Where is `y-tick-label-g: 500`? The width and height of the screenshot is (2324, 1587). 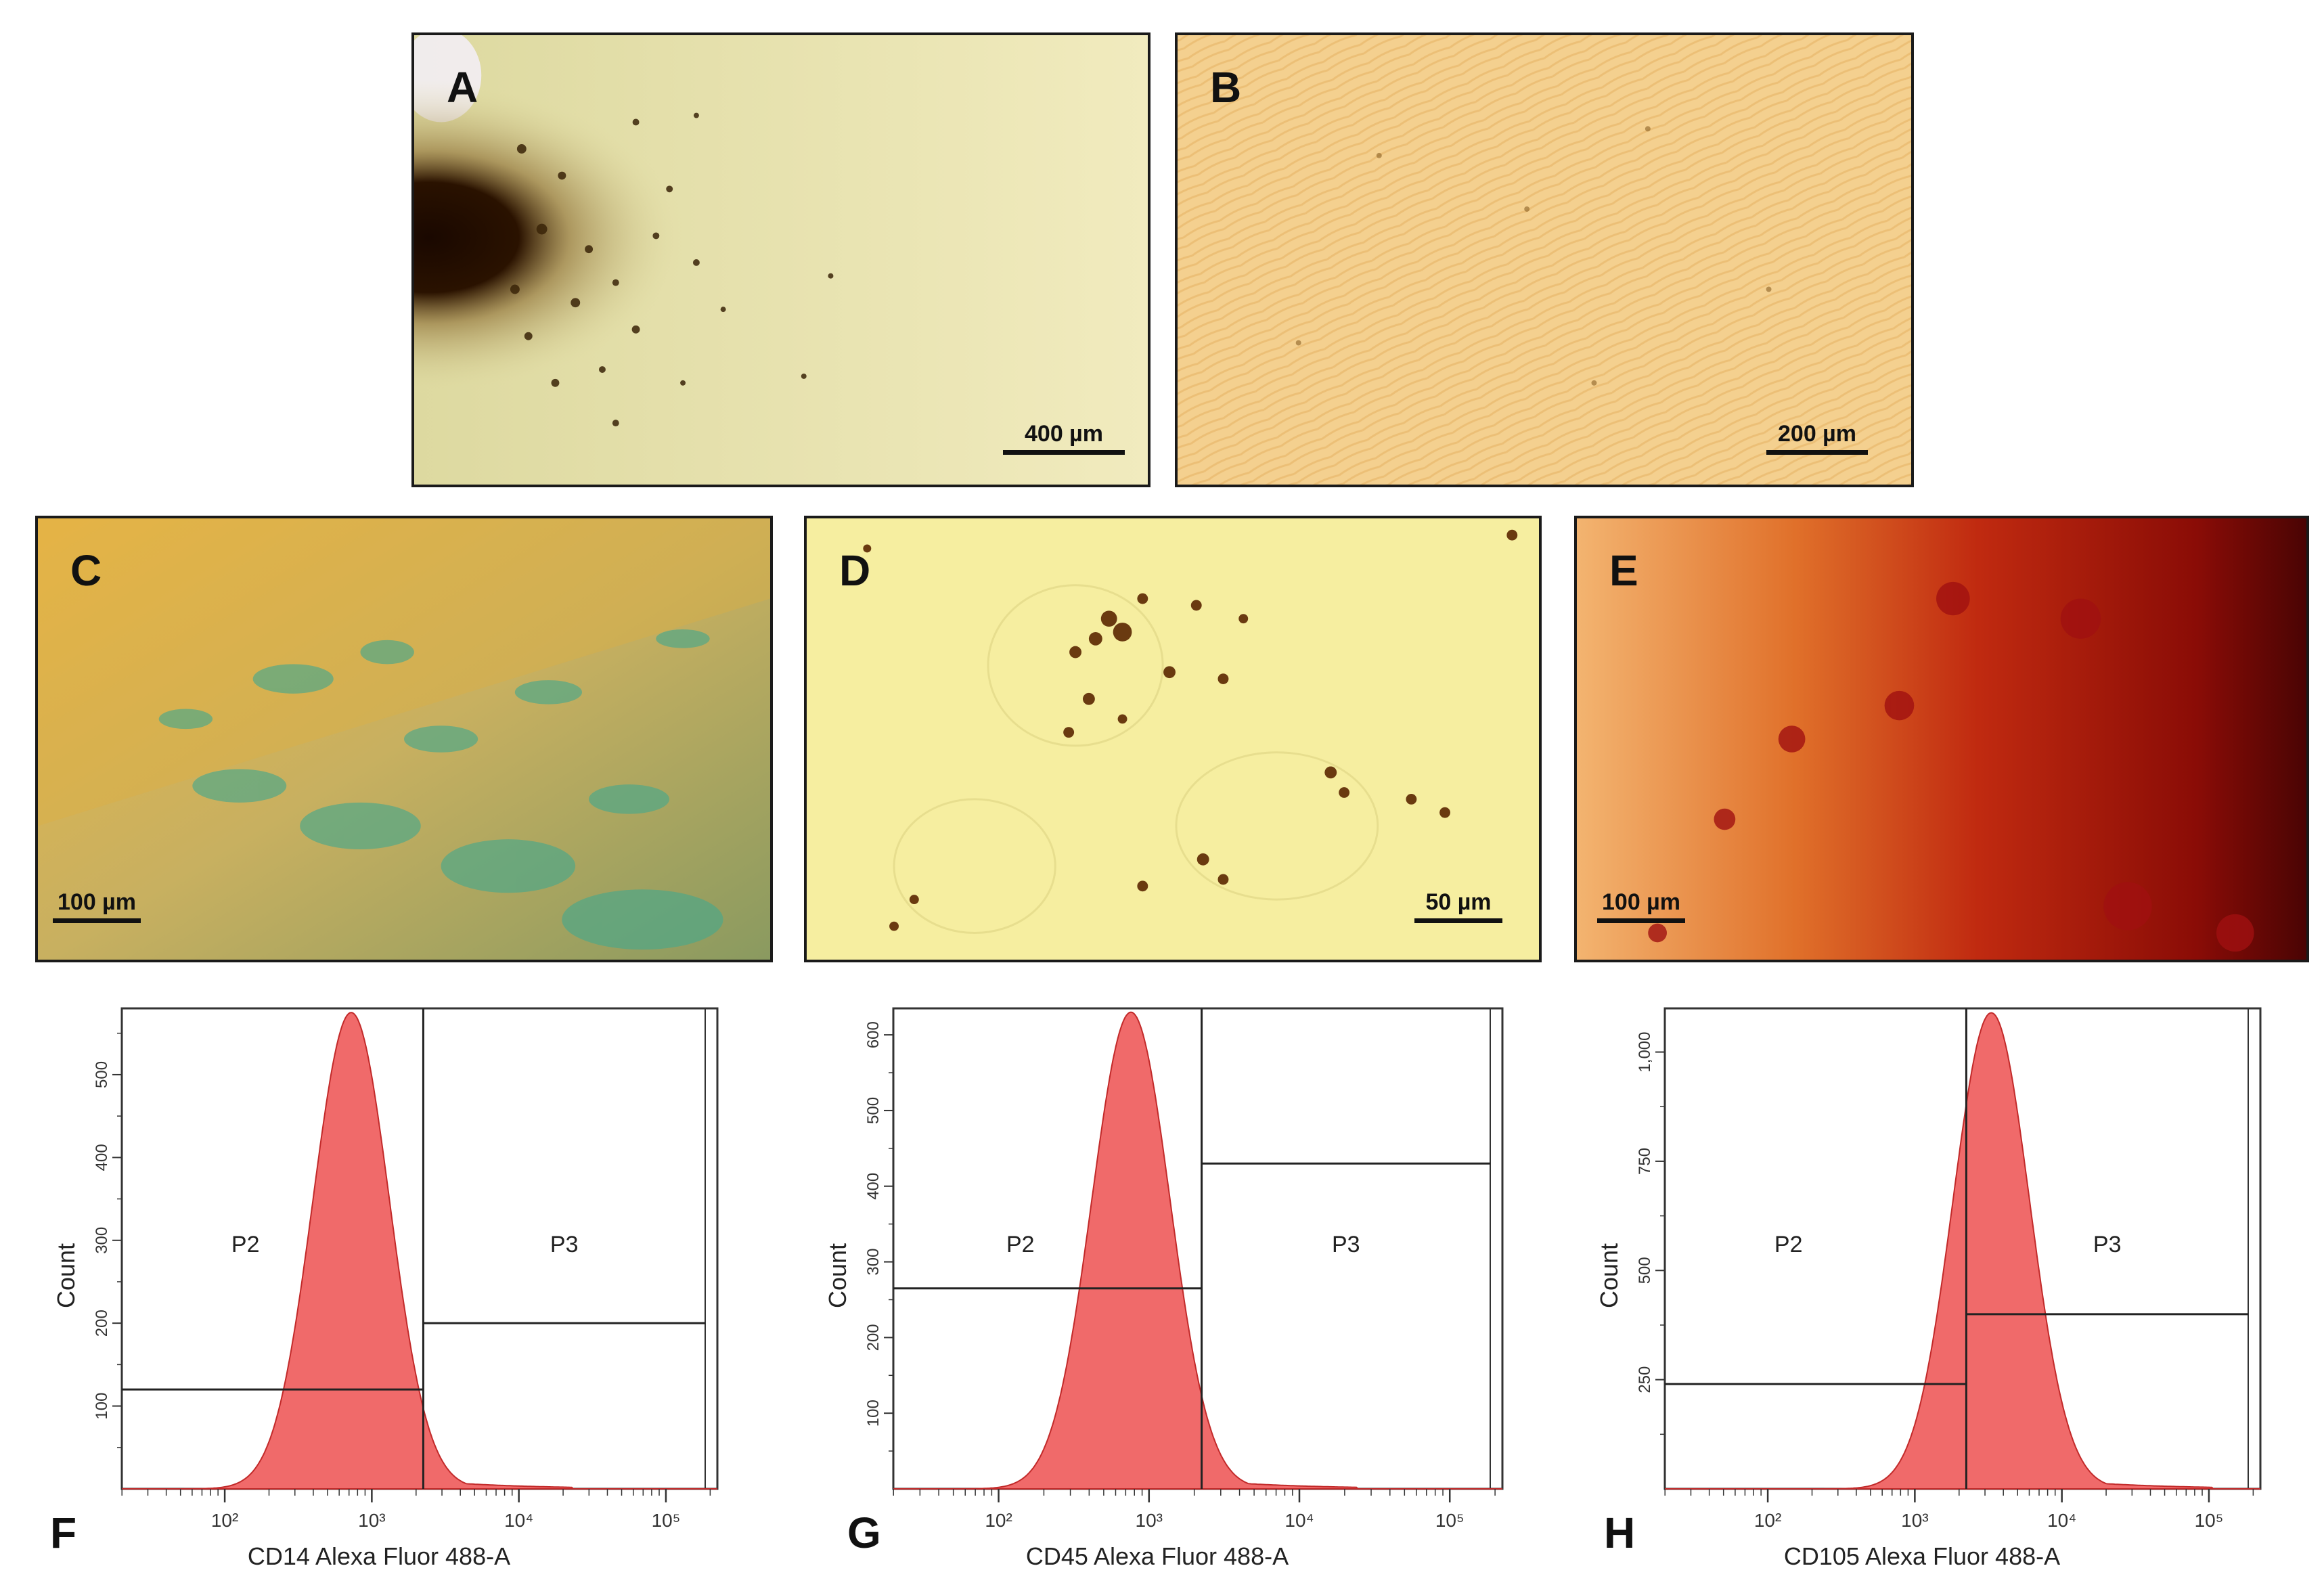 y-tick-label-g: 500 is located at coordinates (873, 1110).